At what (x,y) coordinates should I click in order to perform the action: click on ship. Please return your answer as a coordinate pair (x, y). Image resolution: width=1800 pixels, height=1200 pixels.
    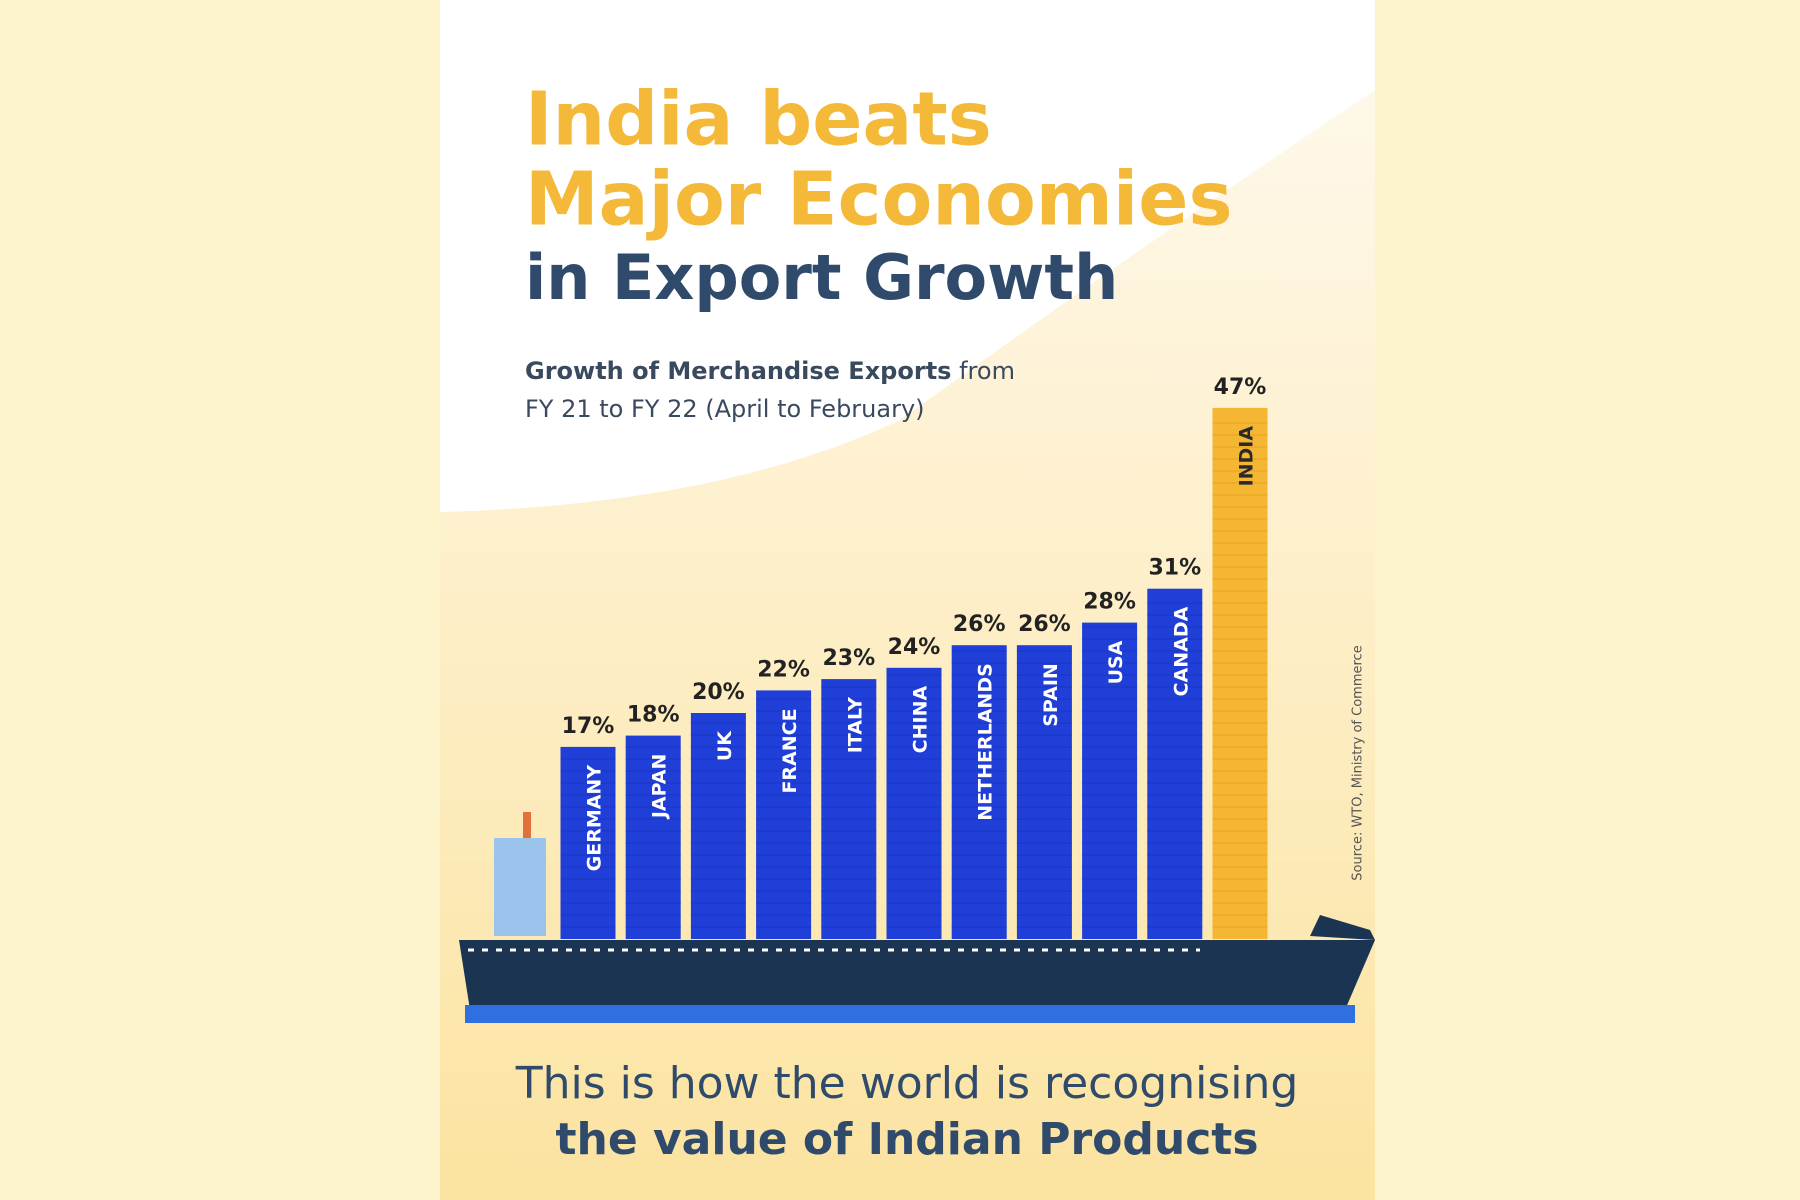
    Looking at the image, I should click on (917, 917).